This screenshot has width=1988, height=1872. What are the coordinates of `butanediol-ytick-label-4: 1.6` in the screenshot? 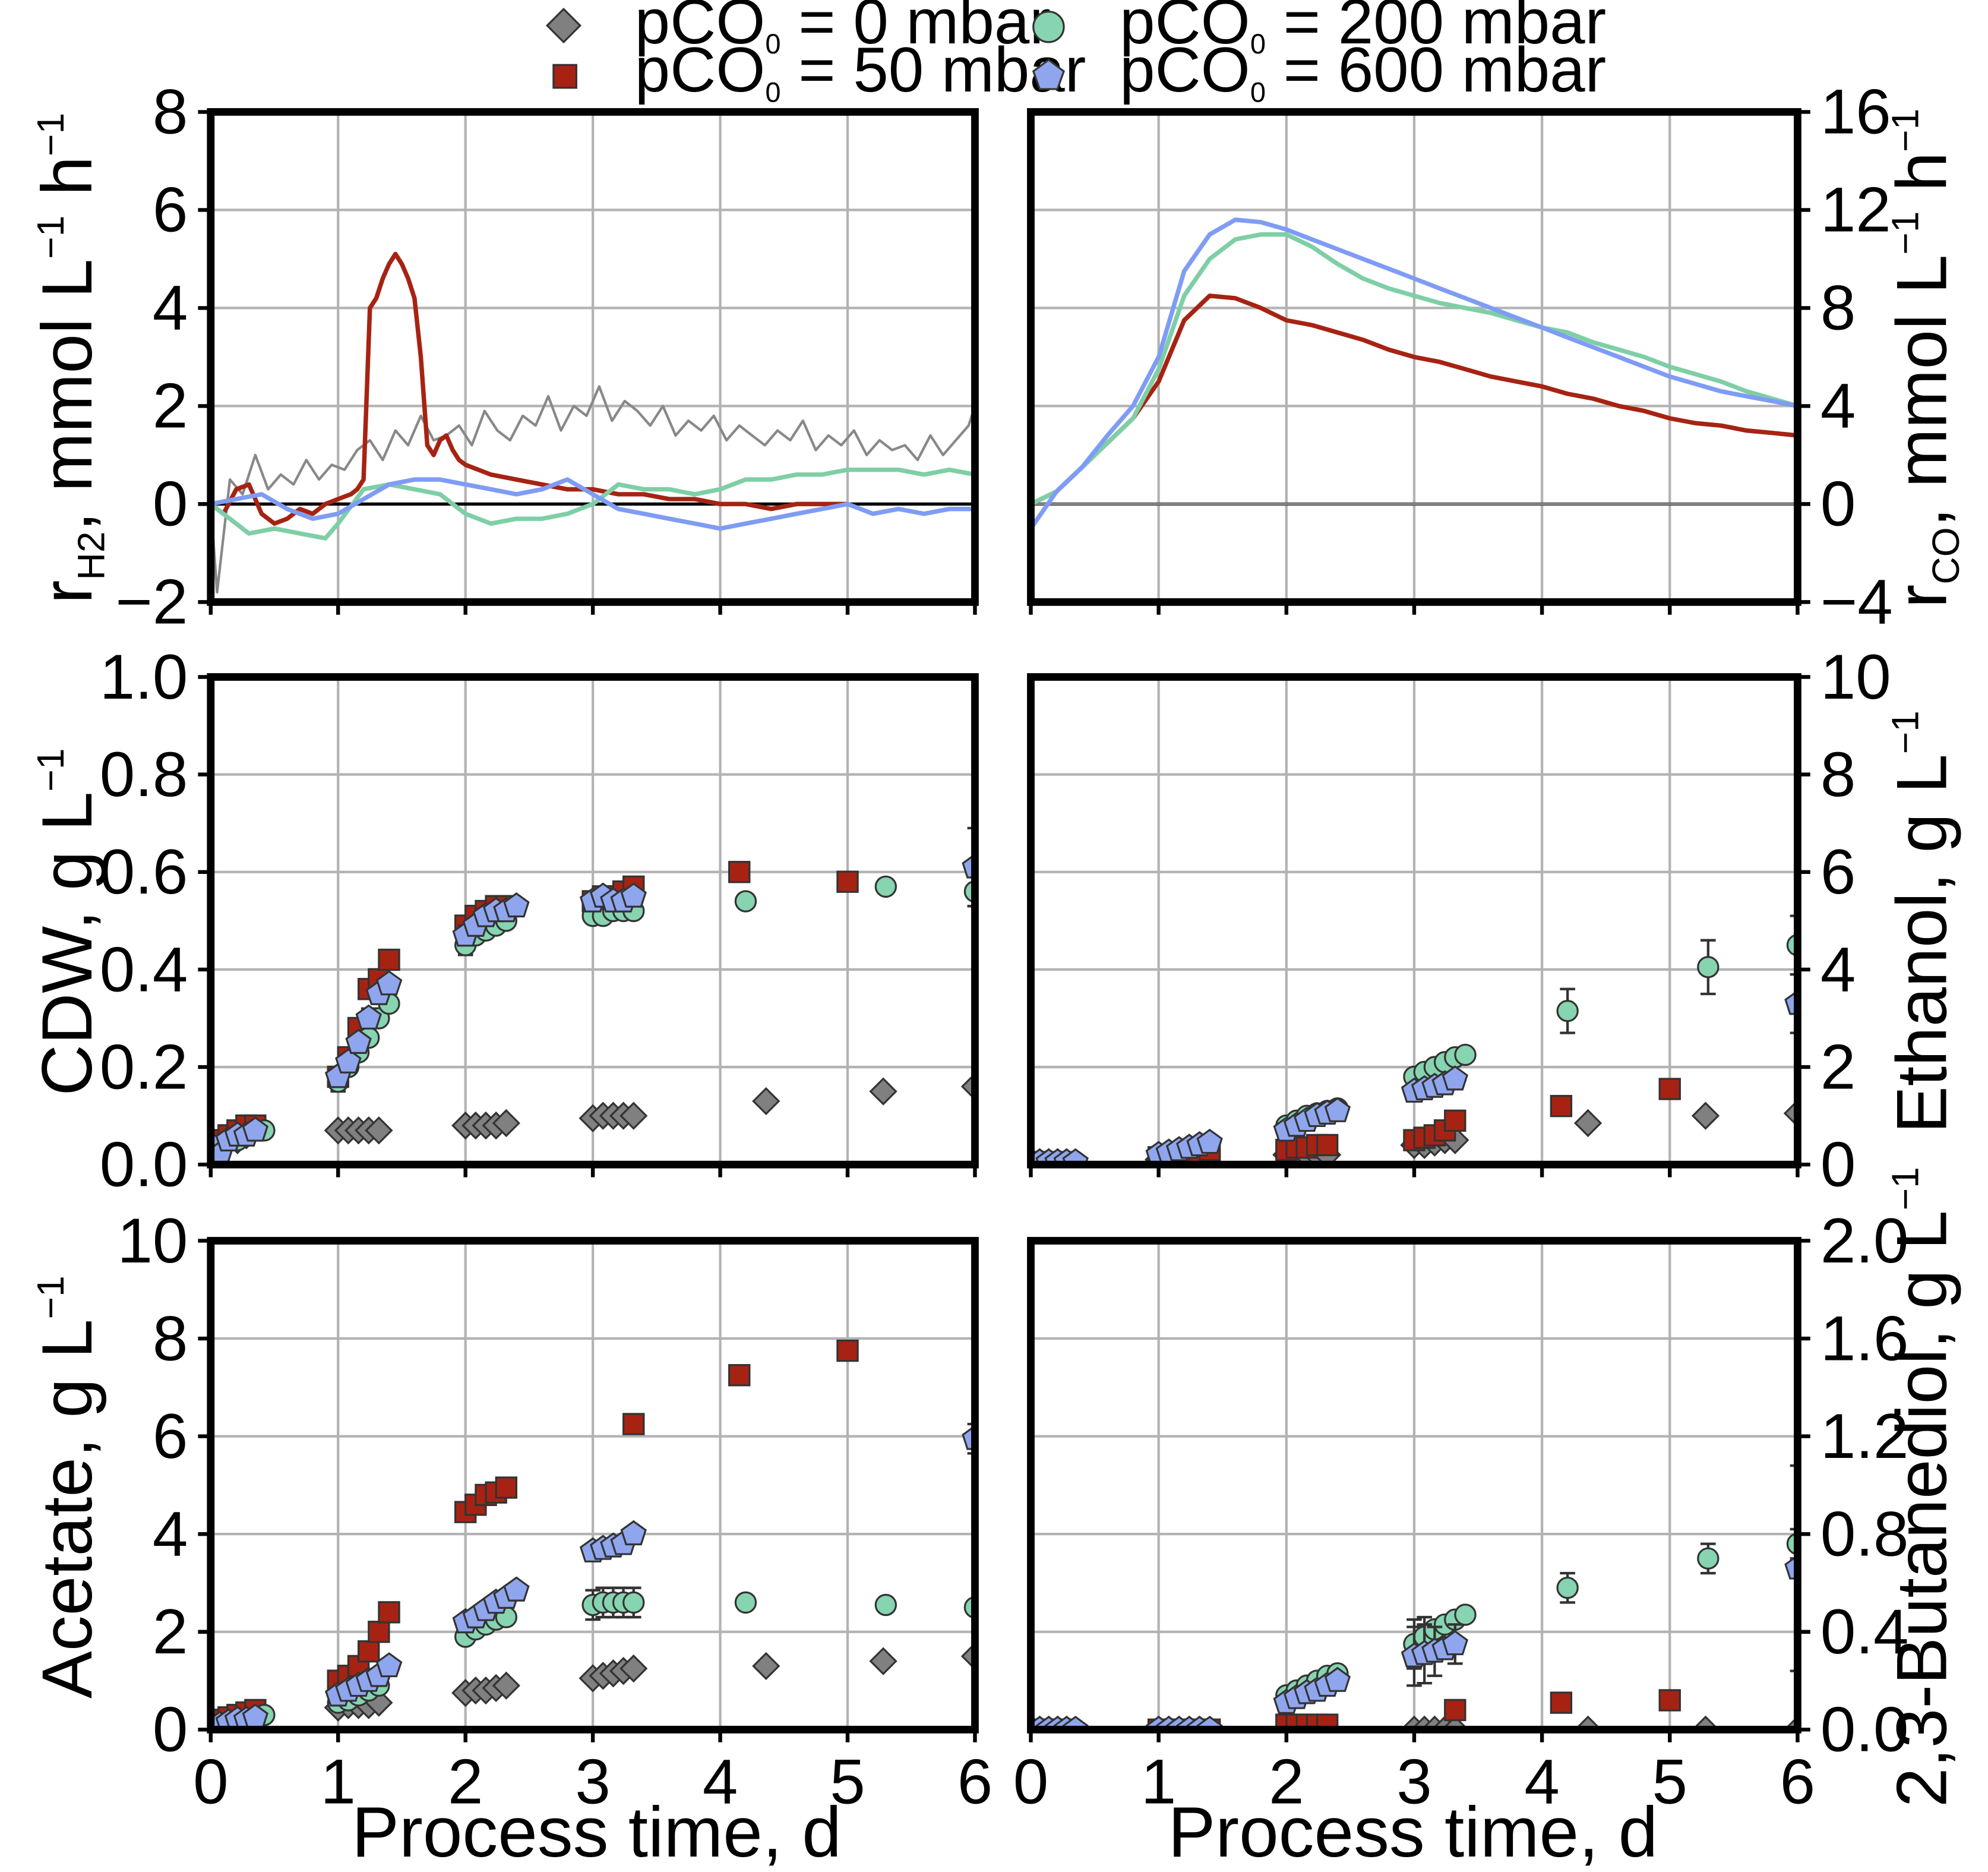 It's located at (1865, 1338).